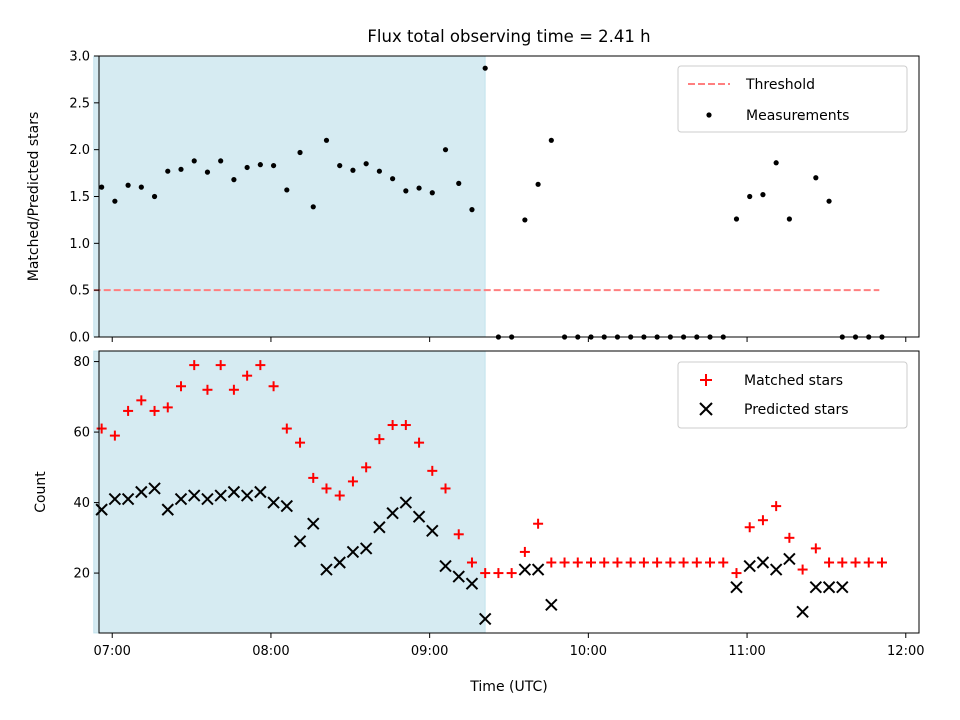  I want to click on x-tick-label: 12:00, so click(905, 651).